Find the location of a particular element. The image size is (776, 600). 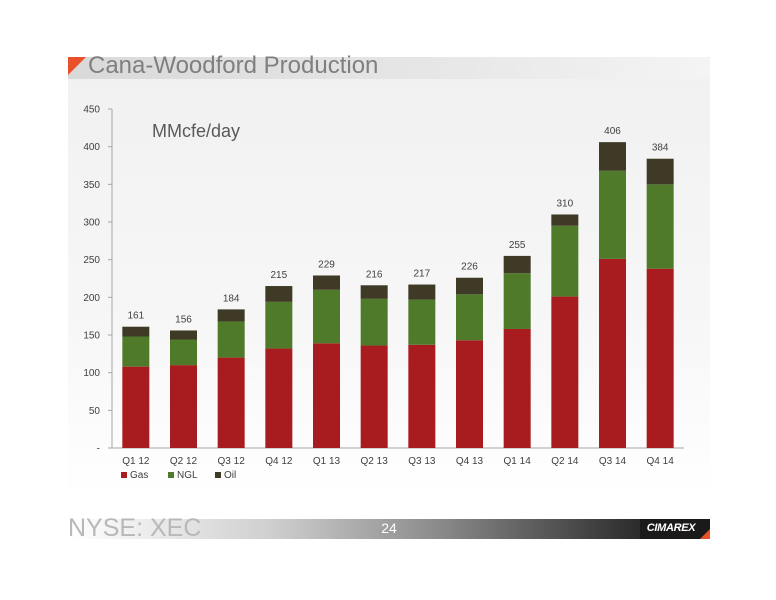

company-logo: CIMAREX is located at coordinates (675, 529).